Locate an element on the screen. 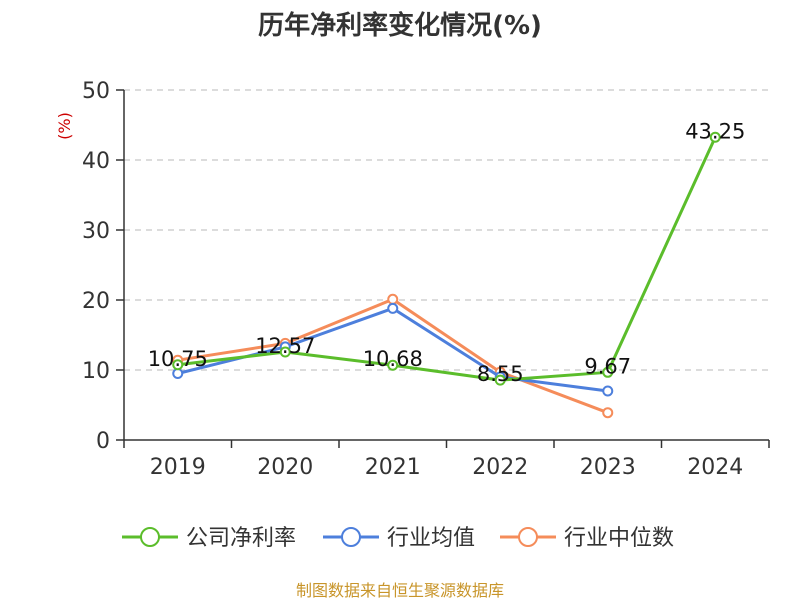  data-label-2024: 43.25 is located at coordinates (715, 131).